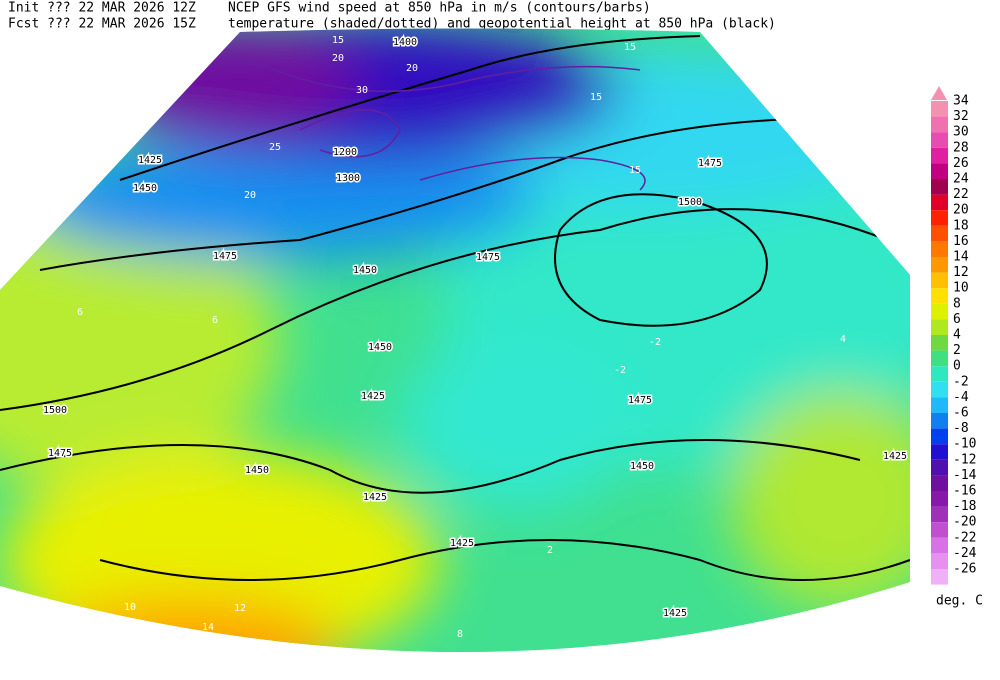  Describe the element at coordinates (961, 397) in the screenshot. I see `legend-label: -4` at that location.